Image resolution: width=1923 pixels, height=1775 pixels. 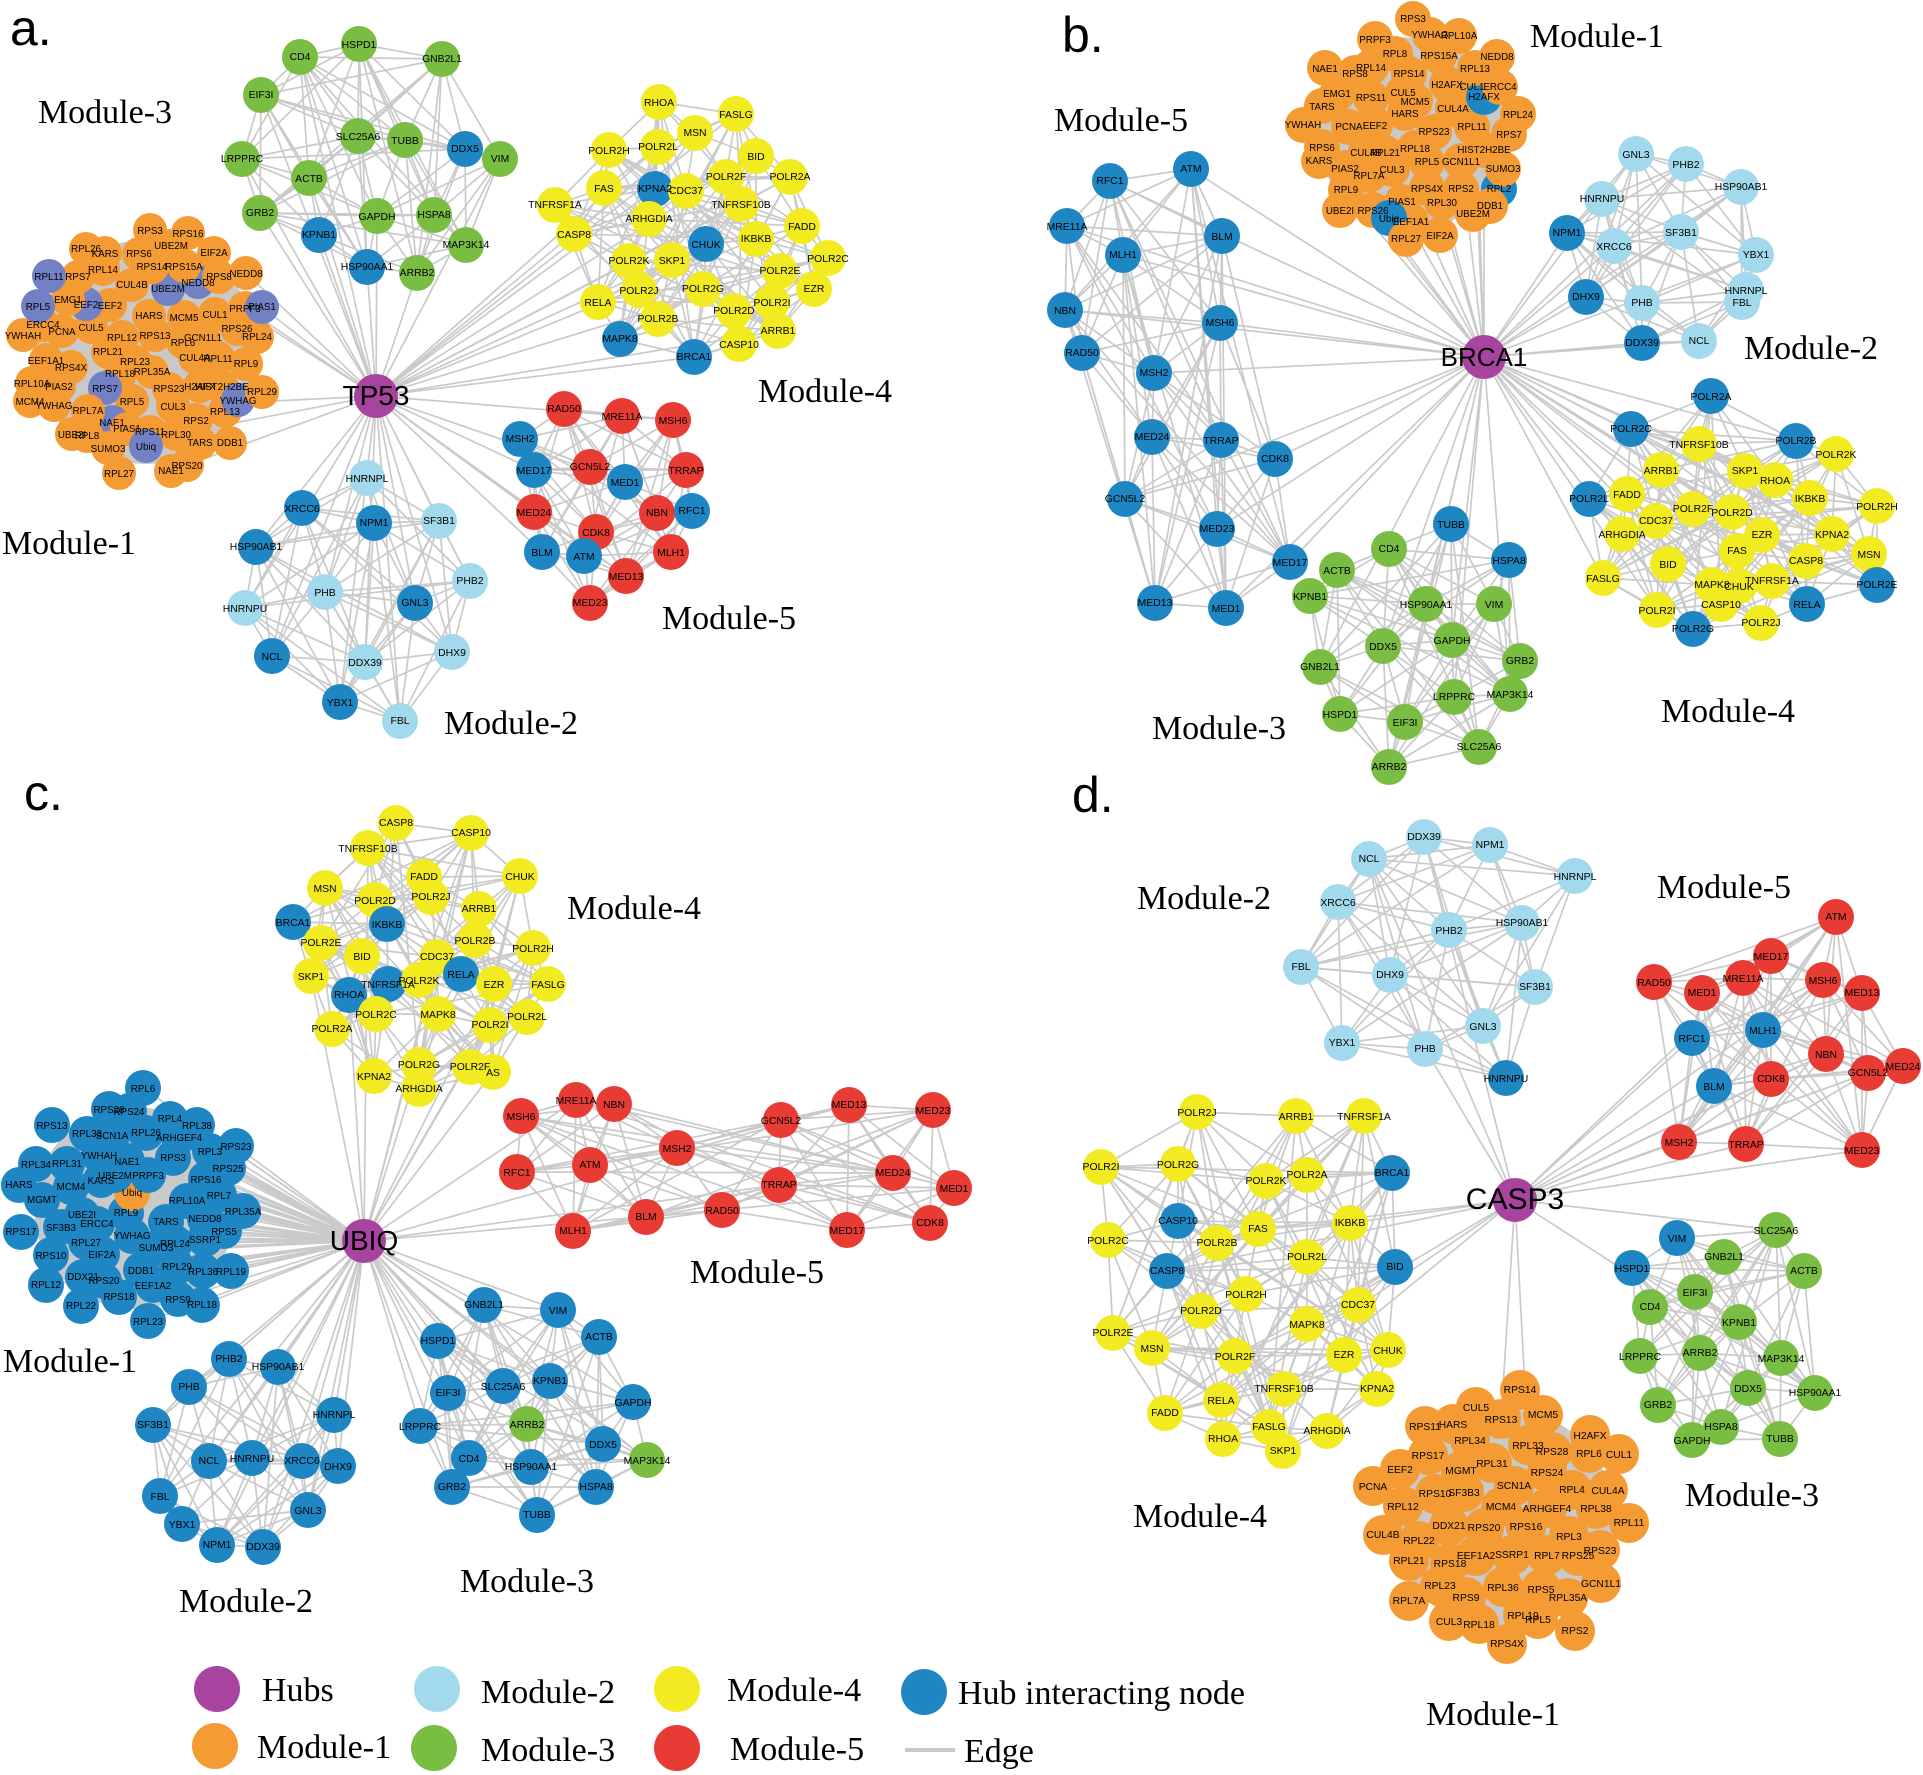 What do you see at coordinates (1499, 189) in the screenshot?
I see `svg-text: RPL2` at bounding box center [1499, 189].